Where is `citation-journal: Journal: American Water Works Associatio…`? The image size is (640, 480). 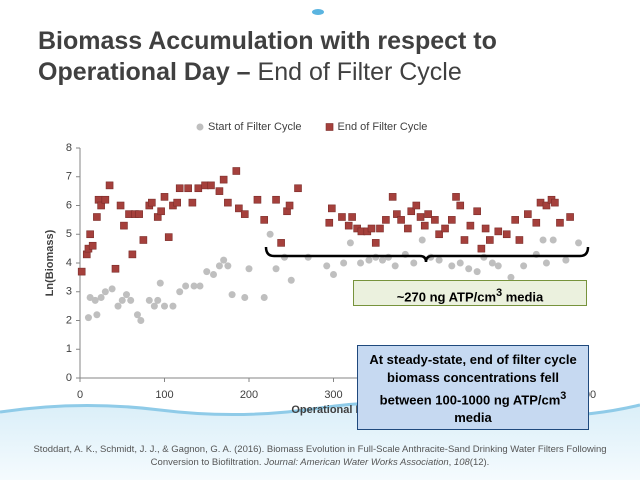
citation-journal: Journal: American Water Works Associatio… is located at coordinates (356, 462).